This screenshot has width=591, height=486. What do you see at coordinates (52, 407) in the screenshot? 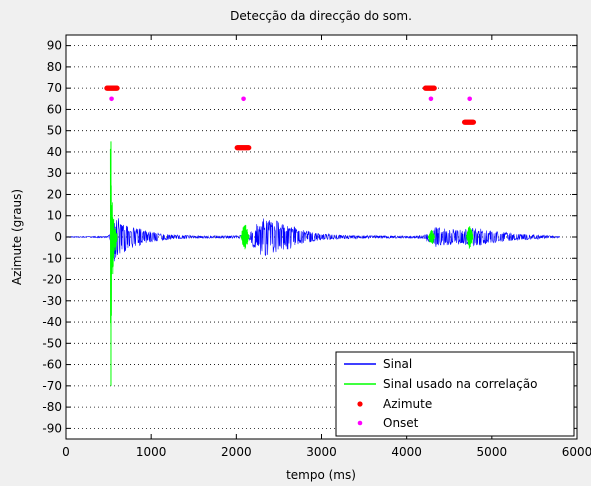
I see `y-tick-label: -80` at bounding box center [52, 407].